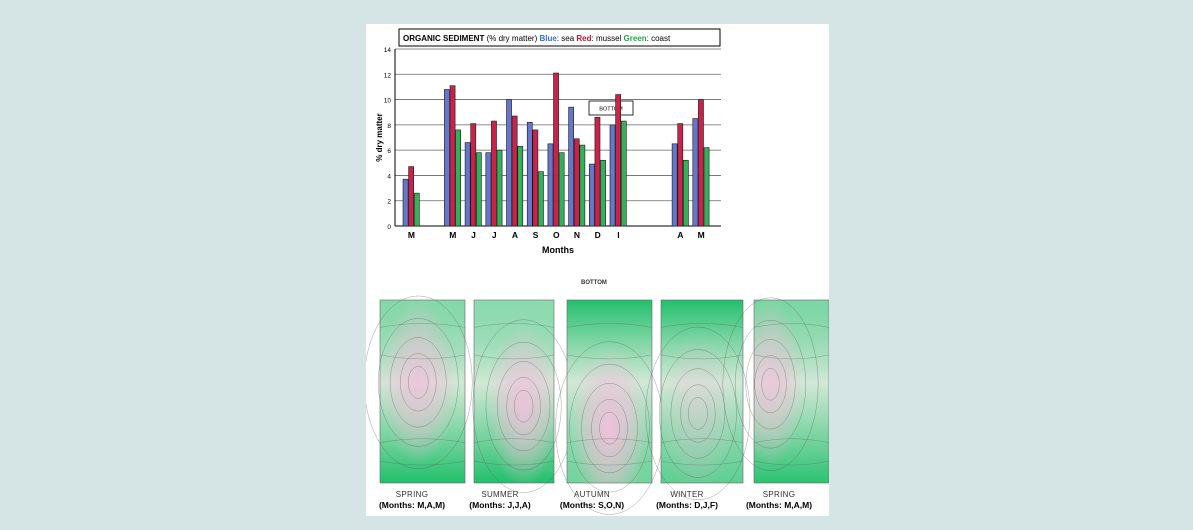 The height and width of the screenshot is (530, 1193). I want to click on chart-title-part-4: Red, so click(583, 38).